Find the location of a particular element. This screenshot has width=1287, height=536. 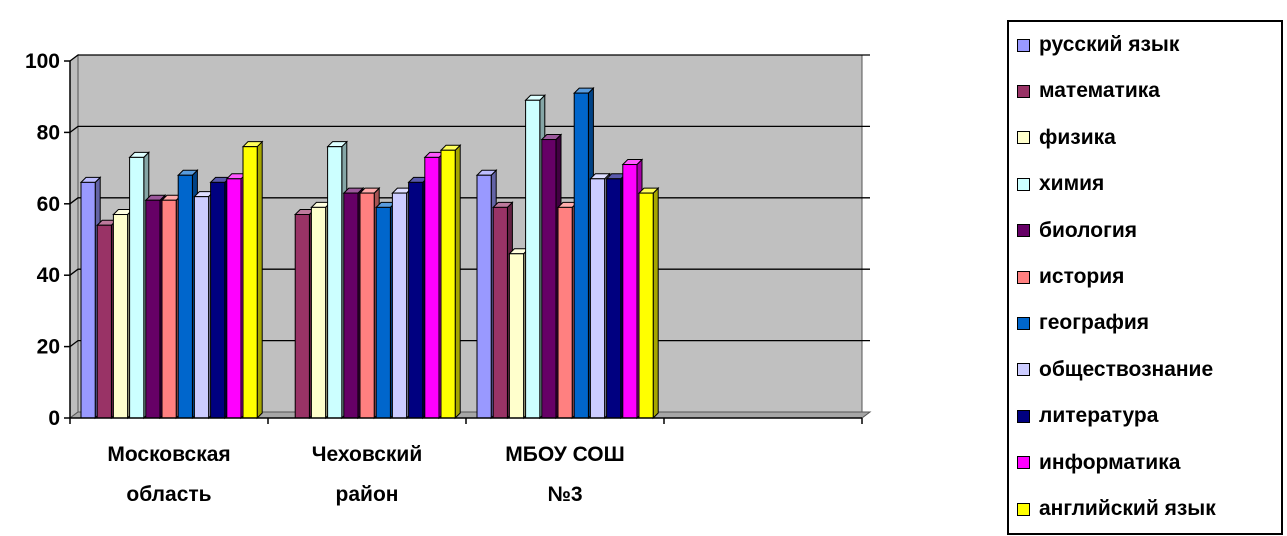

legend-label: история is located at coordinates (1082, 276).